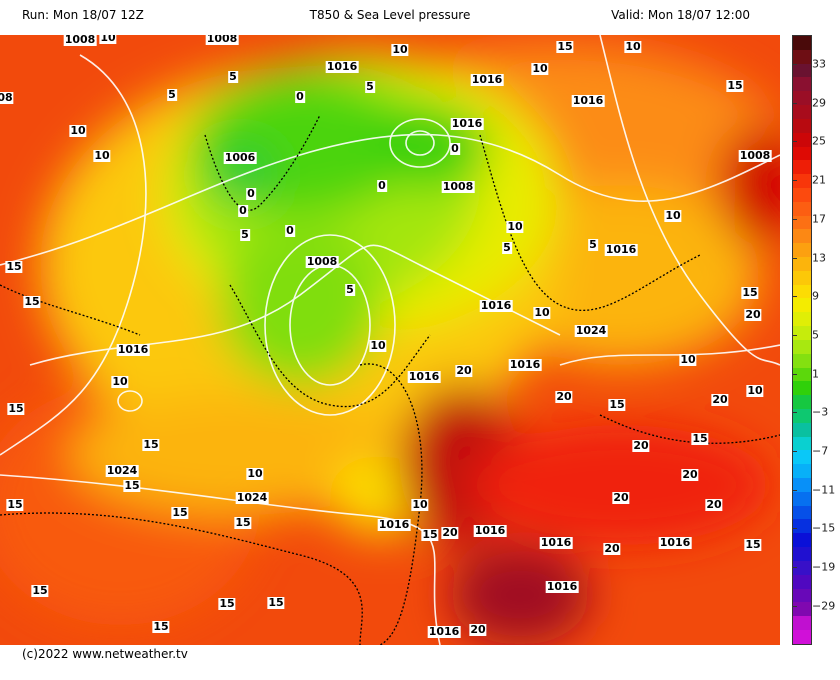 Image resolution: width=840 pixels, height=680 pixels. What do you see at coordinates (824, 490) in the screenshot?
I see `colorbar-tick-label: −11` at bounding box center [824, 490].